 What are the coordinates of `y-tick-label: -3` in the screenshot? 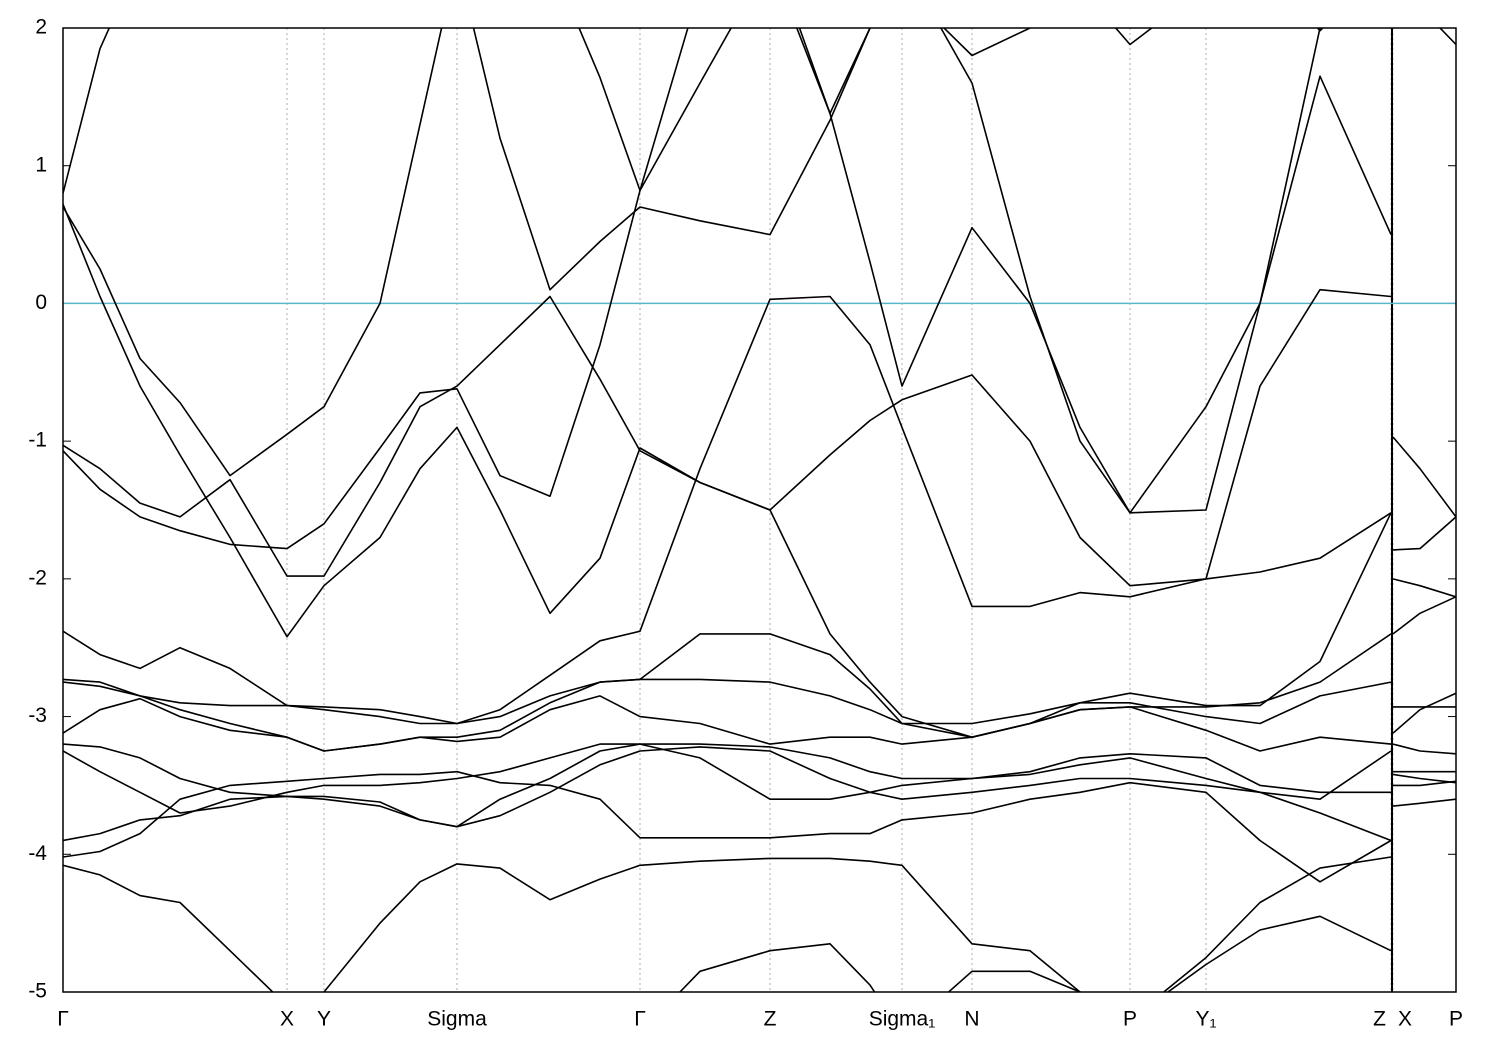 It's located at (37, 715).